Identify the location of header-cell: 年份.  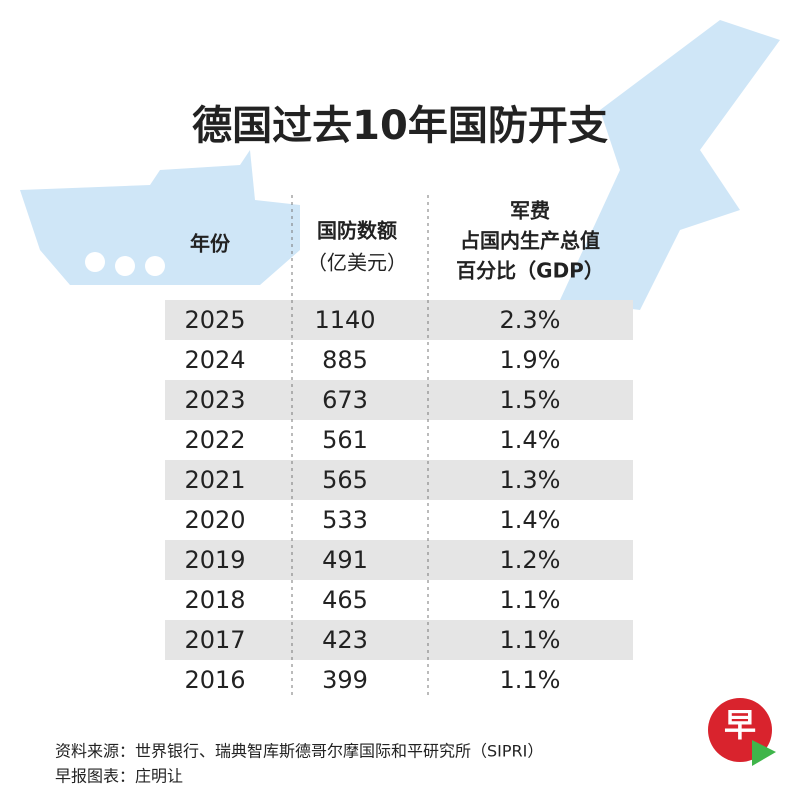
(210, 244).